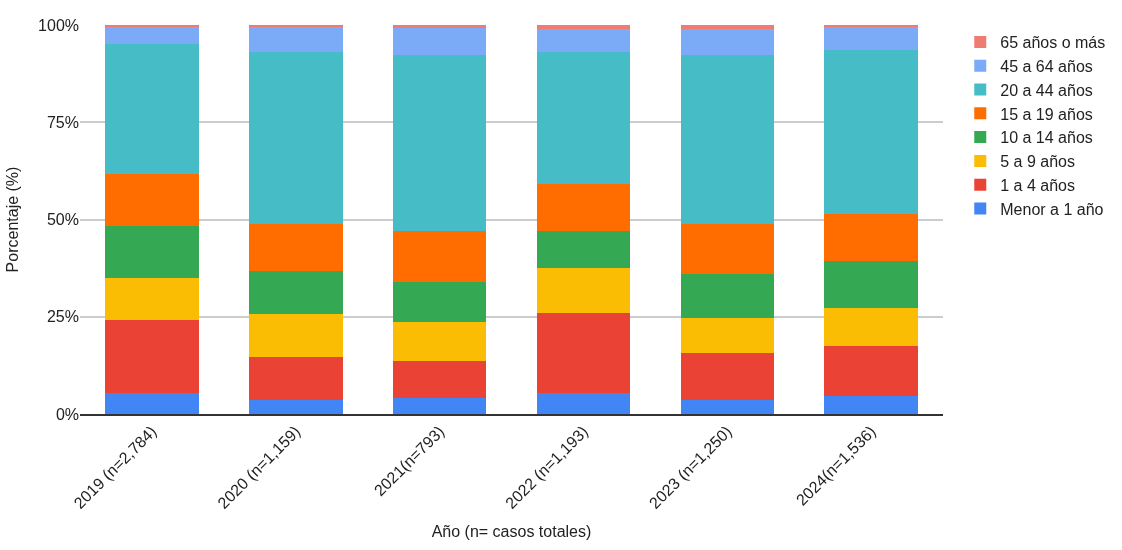  What do you see at coordinates (12, 219) in the screenshot?
I see `y-axis-title: Porcentaje (%)` at bounding box center [12, 219].